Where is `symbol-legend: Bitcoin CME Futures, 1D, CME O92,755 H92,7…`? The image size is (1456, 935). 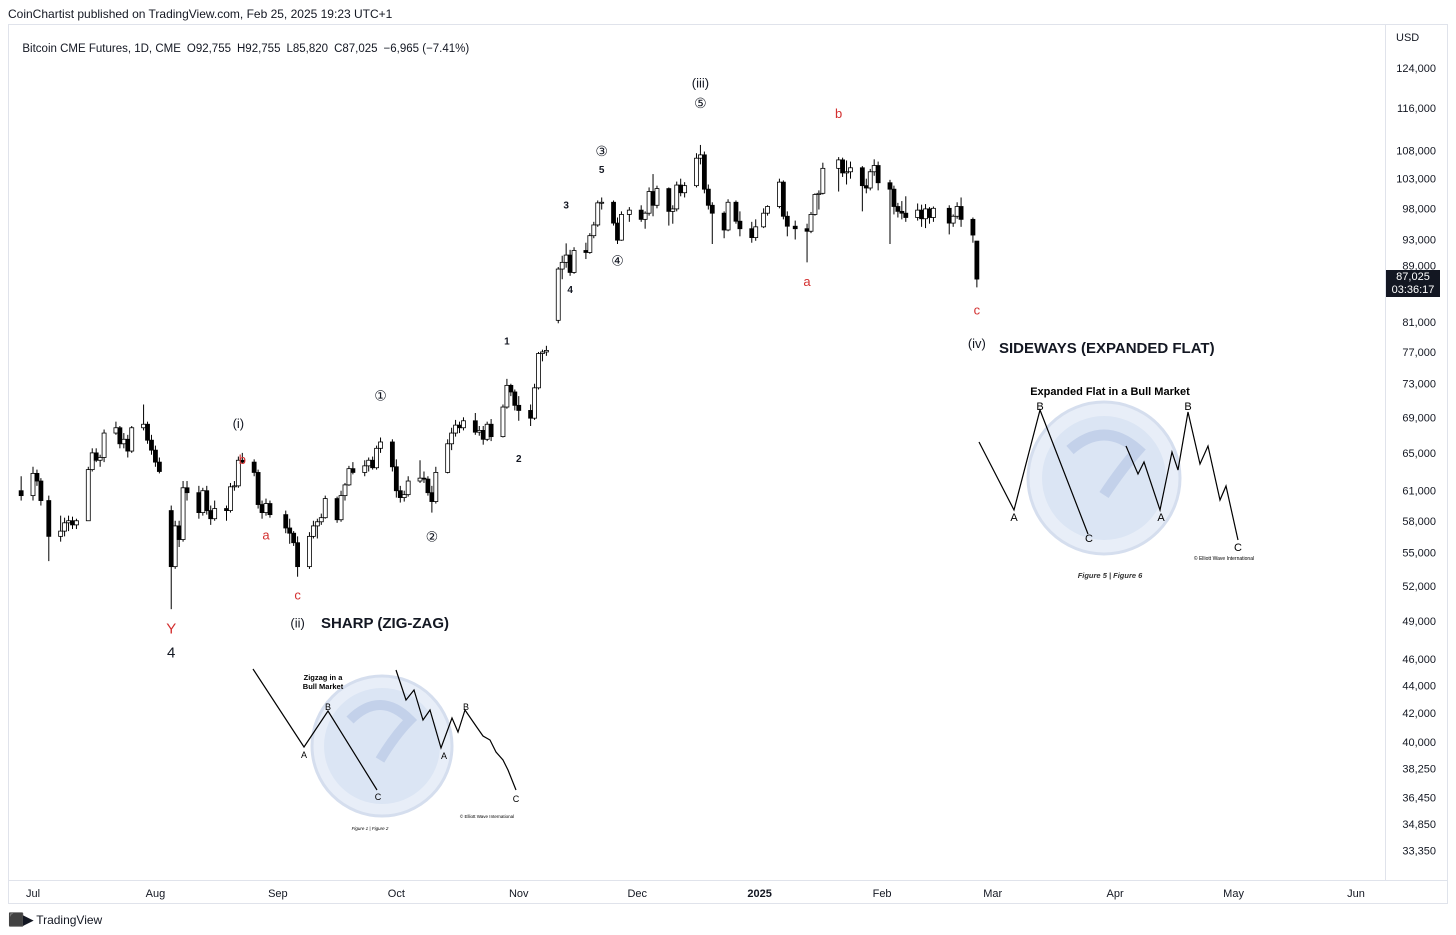
symbol-legend: Bitcoin CME Futures, 1D, CME O92,755 H92,7… is located at coordinates (245, 43).